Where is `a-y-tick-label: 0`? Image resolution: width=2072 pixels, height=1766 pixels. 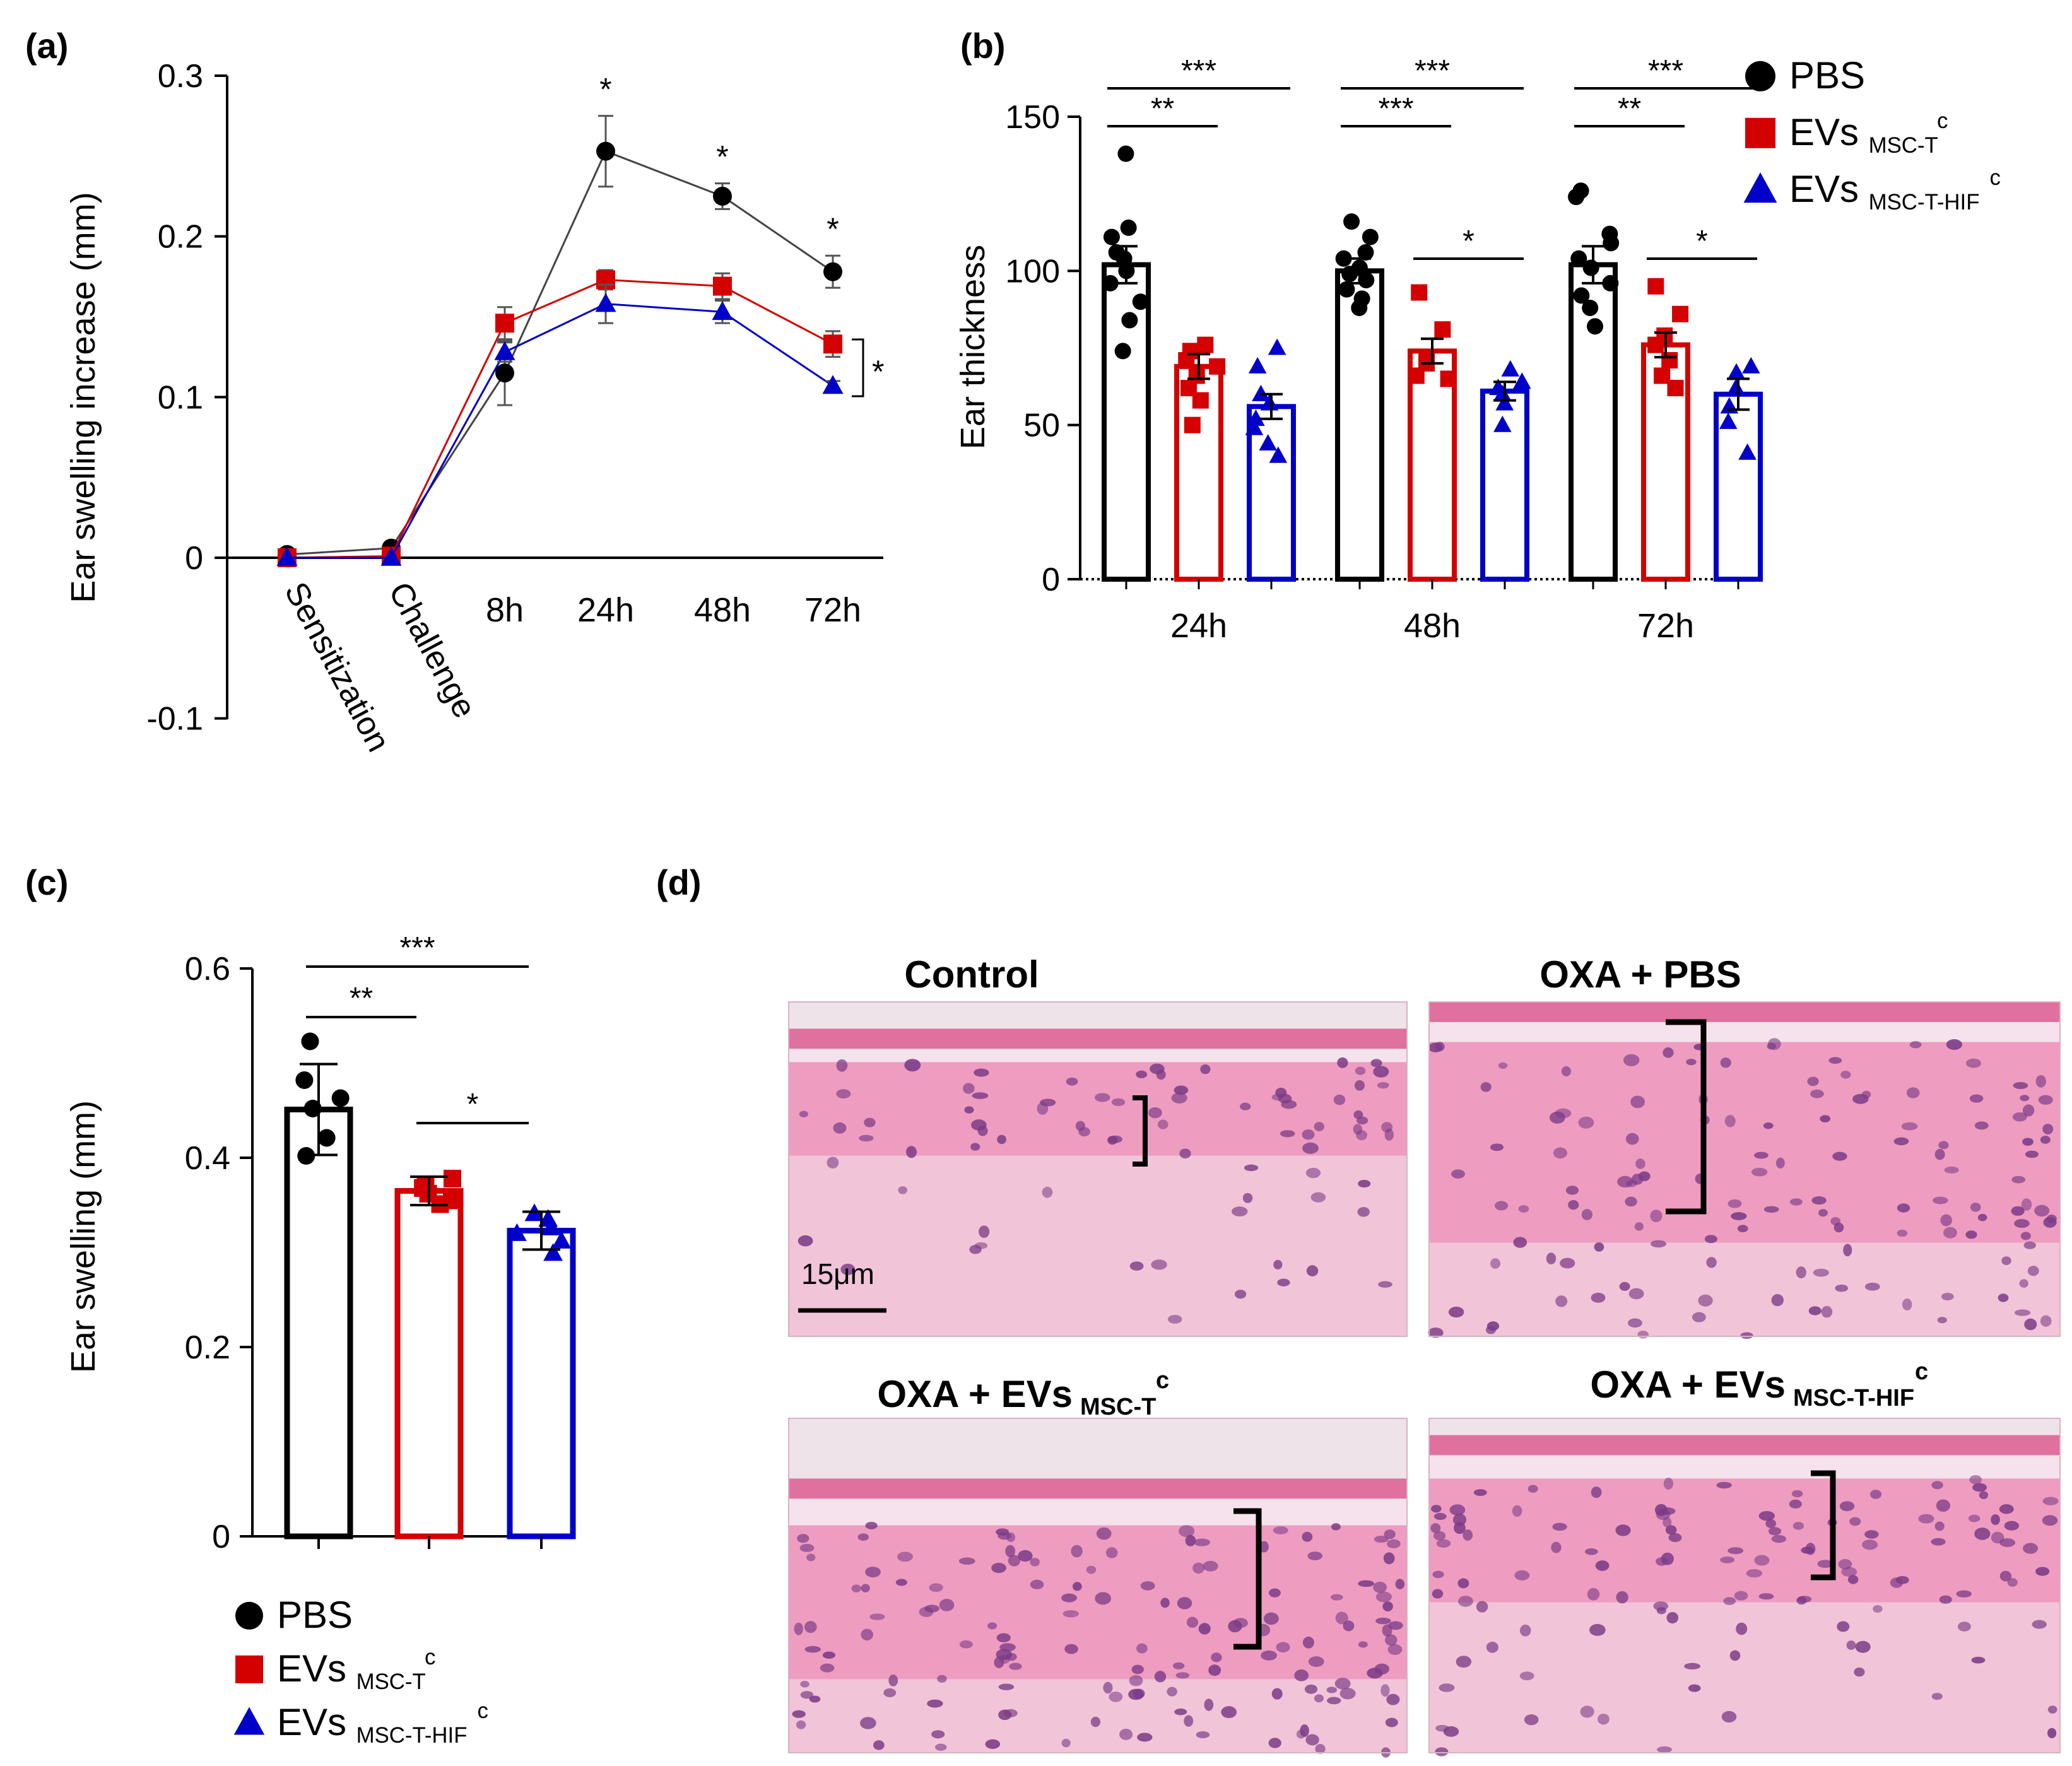
a-y-tick-label: 0 is located at coordinates (194, 559).